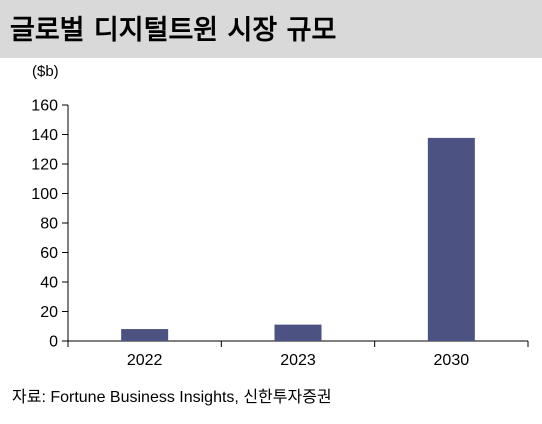  What do you see at coordinates (49, 253) in the screenshot?
I see `y-tick-label: 60` at bounding box center [49, 253].